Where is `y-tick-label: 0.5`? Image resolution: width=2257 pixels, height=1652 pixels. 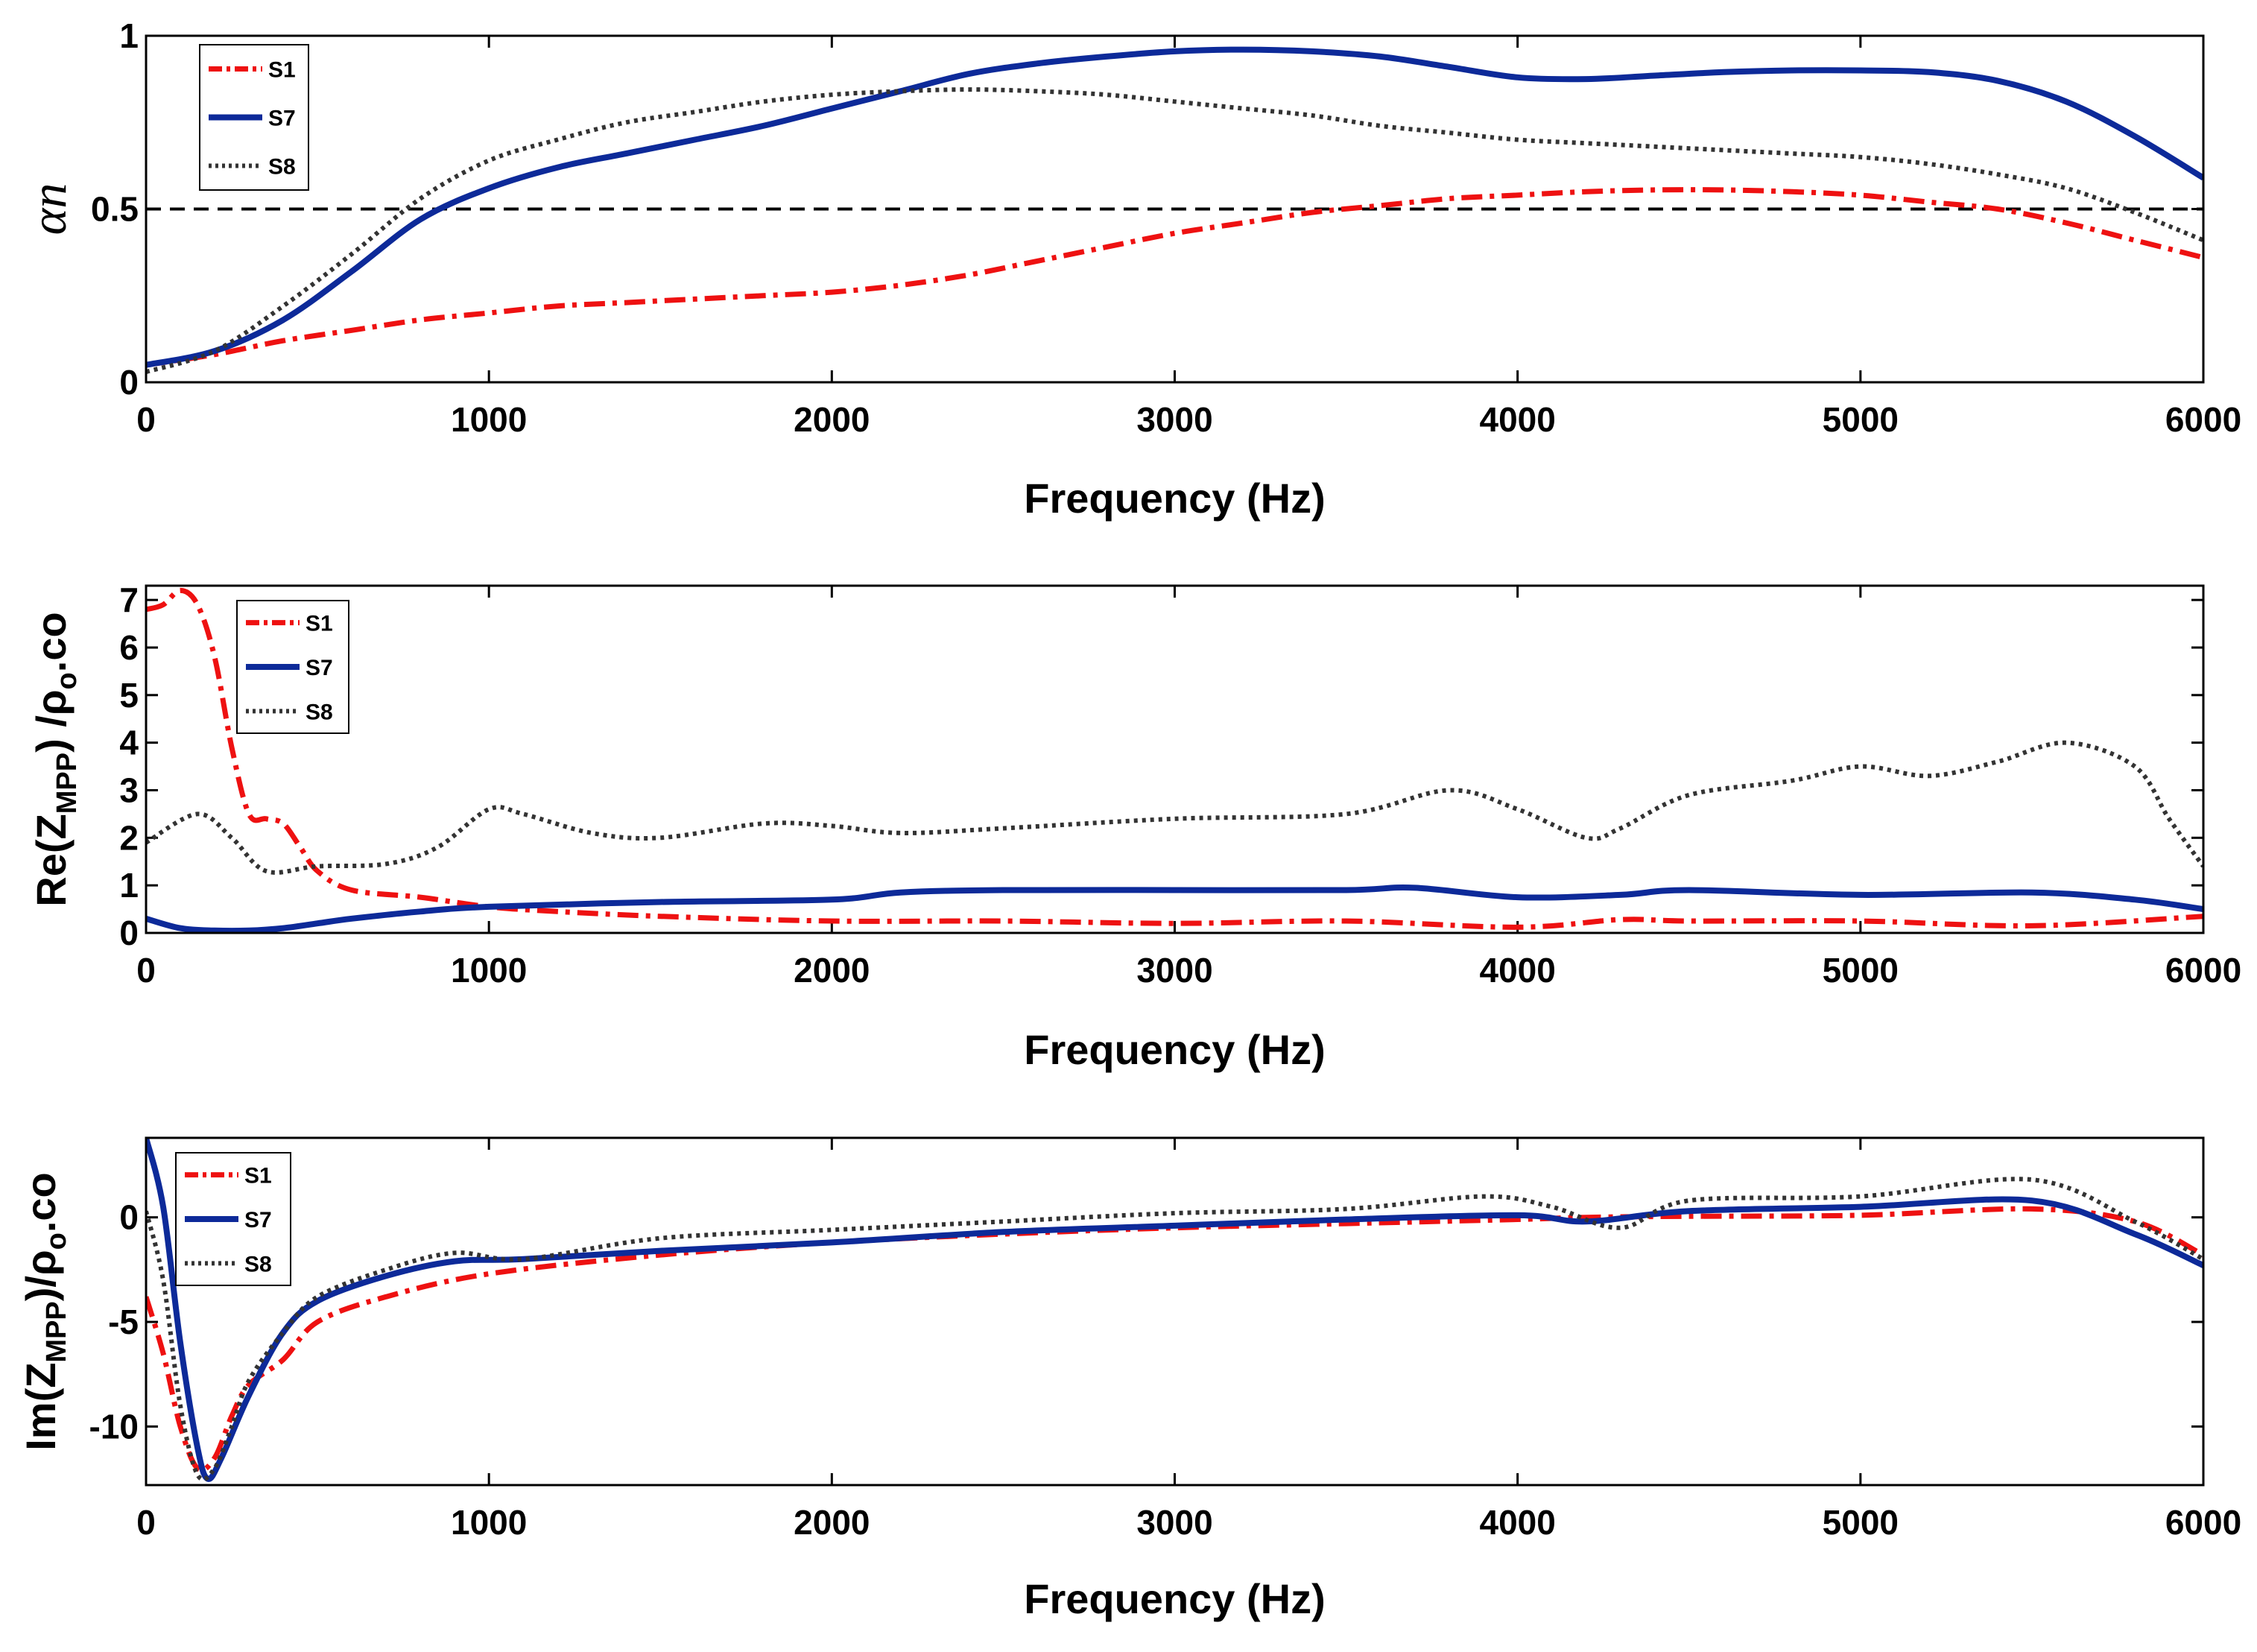 y-tick-label: 0.5 is located at coordinates (115, 209).